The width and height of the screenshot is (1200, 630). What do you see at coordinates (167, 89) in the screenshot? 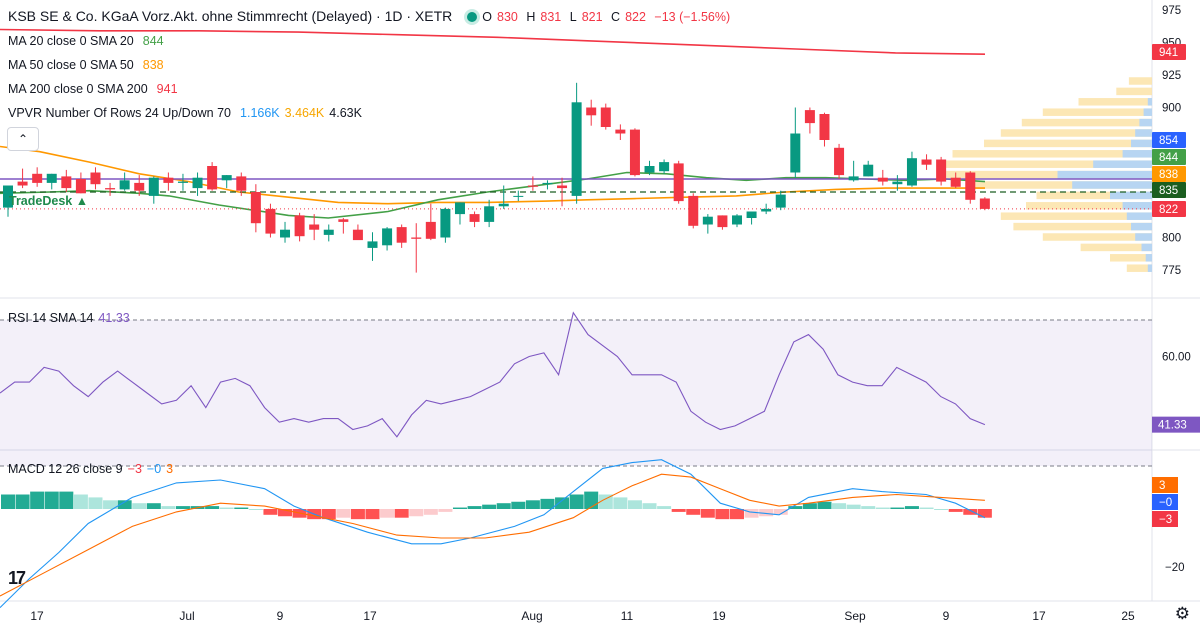
I see `ma200-value: 941` at bounding box center [167, 89].